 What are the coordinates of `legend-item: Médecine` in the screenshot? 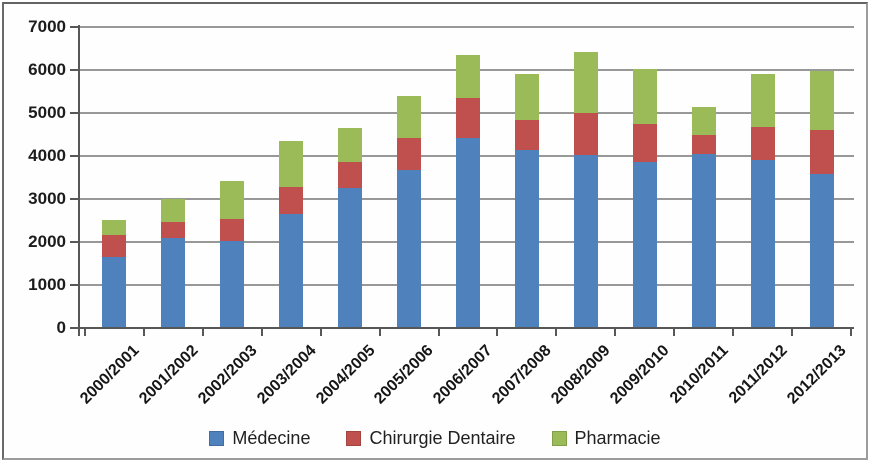 It's located at (259, 438).